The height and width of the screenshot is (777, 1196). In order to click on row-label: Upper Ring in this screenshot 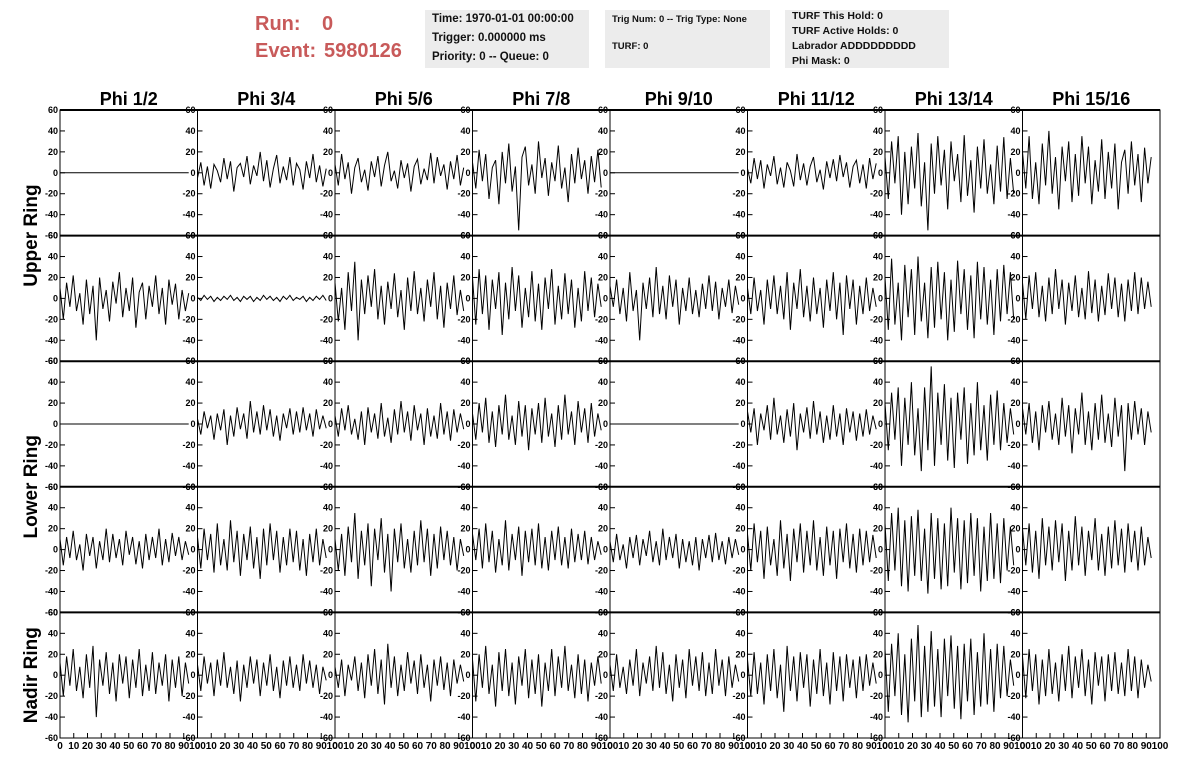, I will do `click(31, 235)`.